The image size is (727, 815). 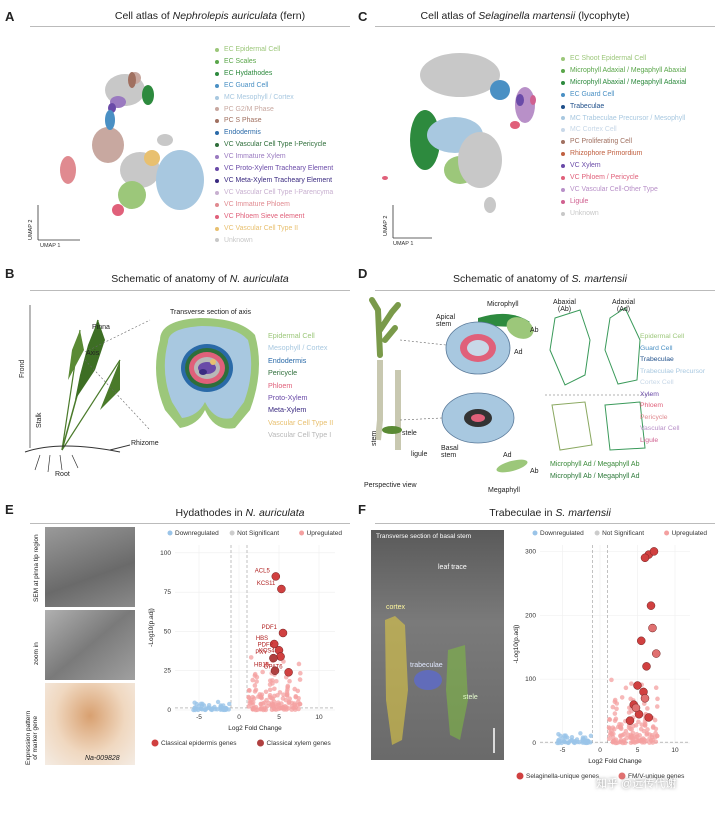 I want to click on x-tick-label: -5, so click(x=563, y=750).